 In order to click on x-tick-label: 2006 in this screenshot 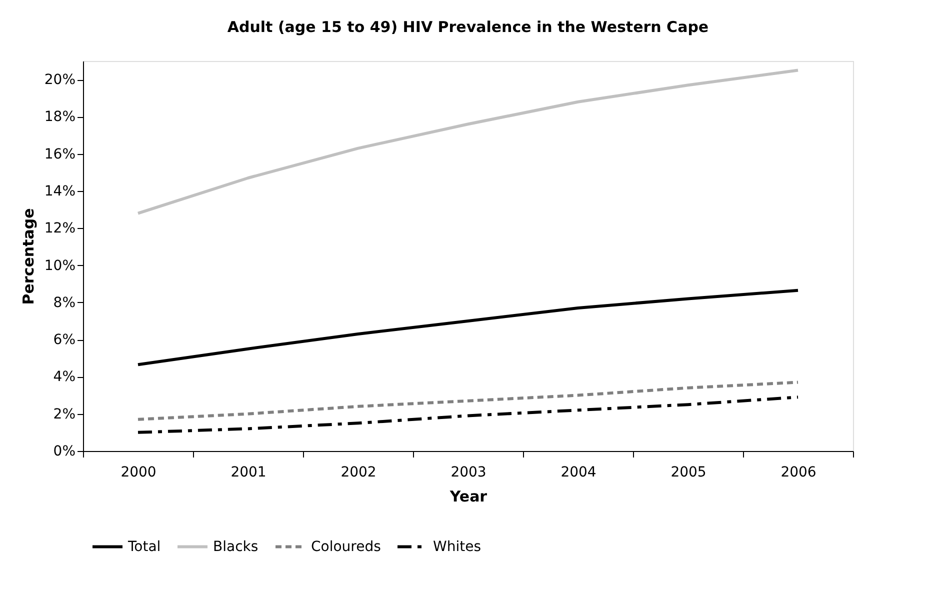, I will do `click(798, 472)`.